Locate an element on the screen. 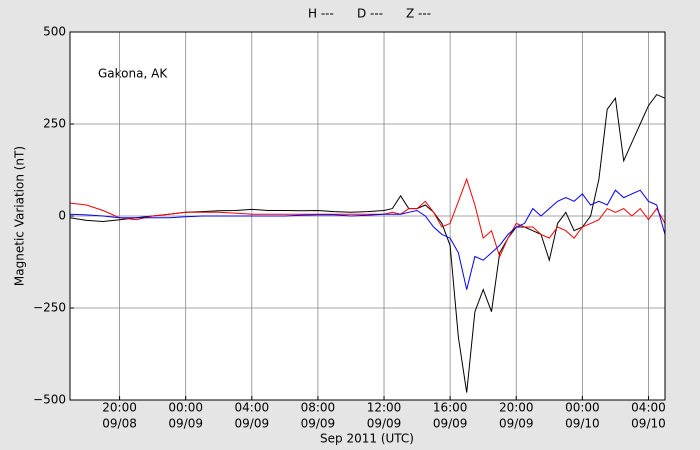 This screenshot has width=700, height=450. legend-entry: H --- is located at coordinates (321, 14).